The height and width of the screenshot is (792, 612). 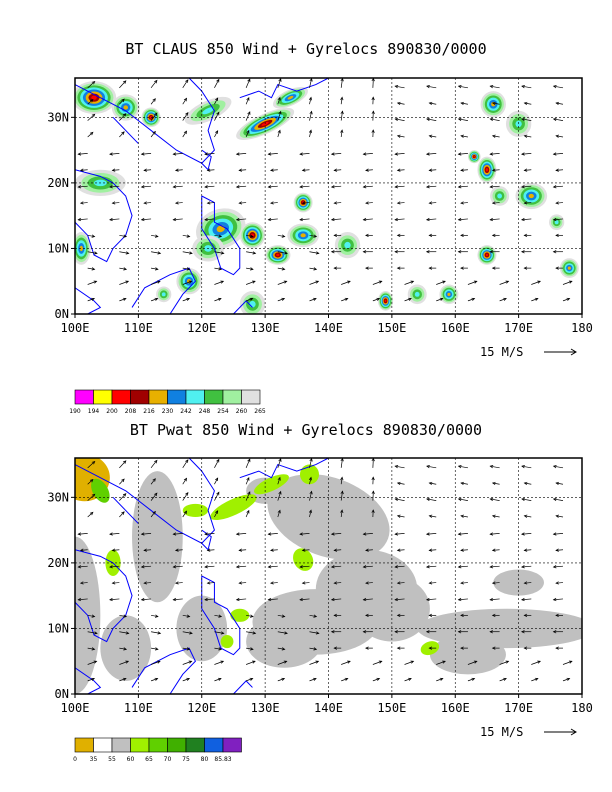 I want to click on x-tick-label: 170E, so click(x=518, y=708).